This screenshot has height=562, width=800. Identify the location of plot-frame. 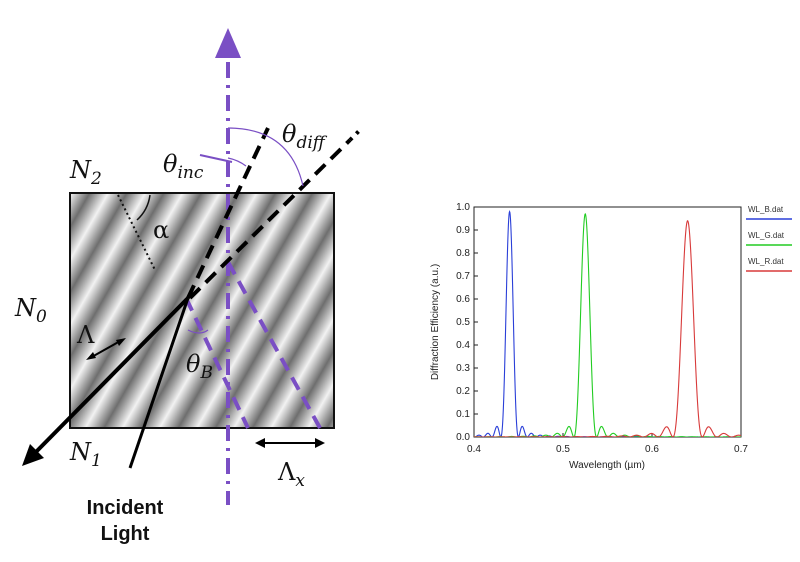
(607, 322).